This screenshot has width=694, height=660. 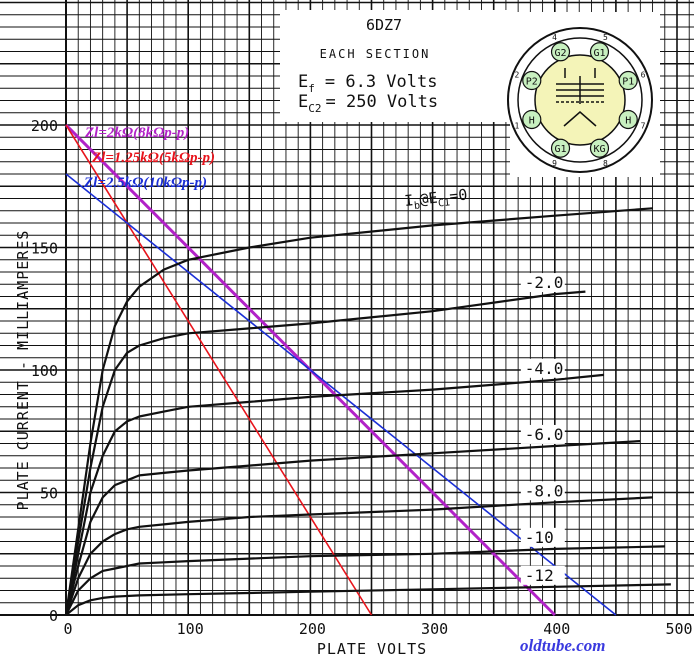 What do you see at coordinates (190, 629) in the screenshot?
I see `x-tick-label: 100` at bounding box center [190, 629].